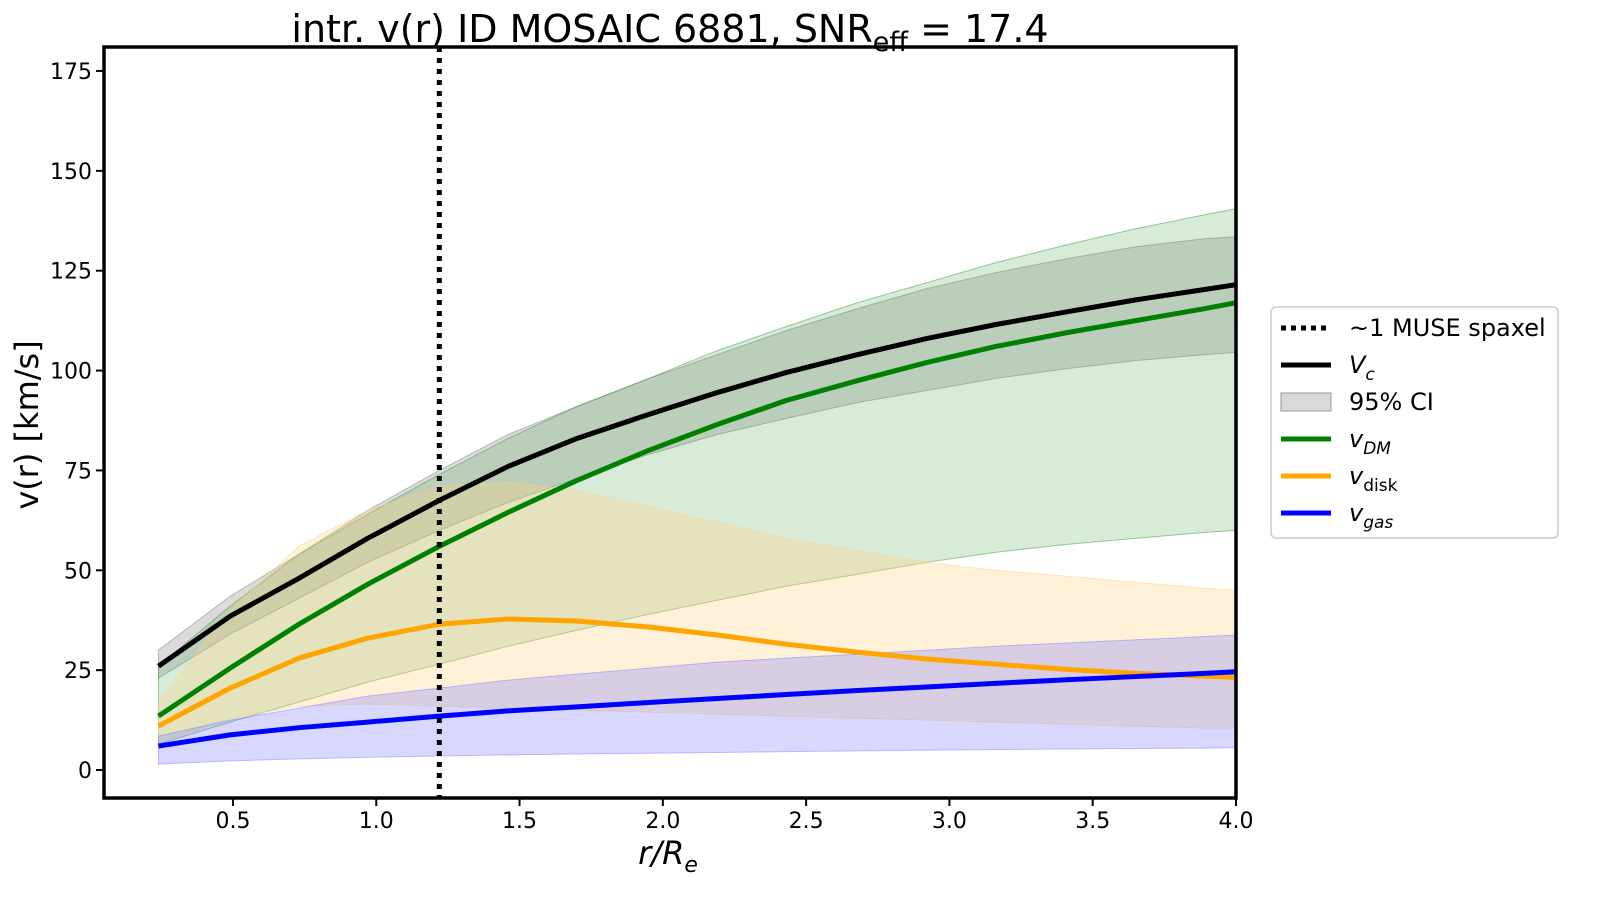  What do you see at coordinates (734, 816) in the screenshot?
I see `x-axis-ticks: 0.5 1.0 1.5 2.0 2.5 3.0 3.5 4.0` at bounding box center [734, 816].